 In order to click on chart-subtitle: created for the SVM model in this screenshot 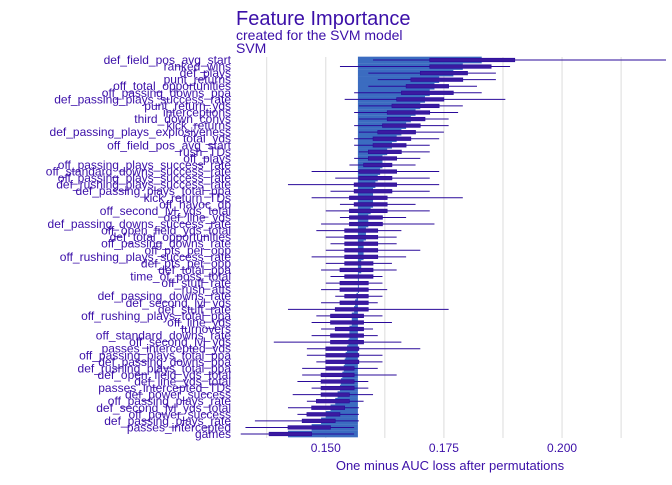, I will do `click(319, 35)`.